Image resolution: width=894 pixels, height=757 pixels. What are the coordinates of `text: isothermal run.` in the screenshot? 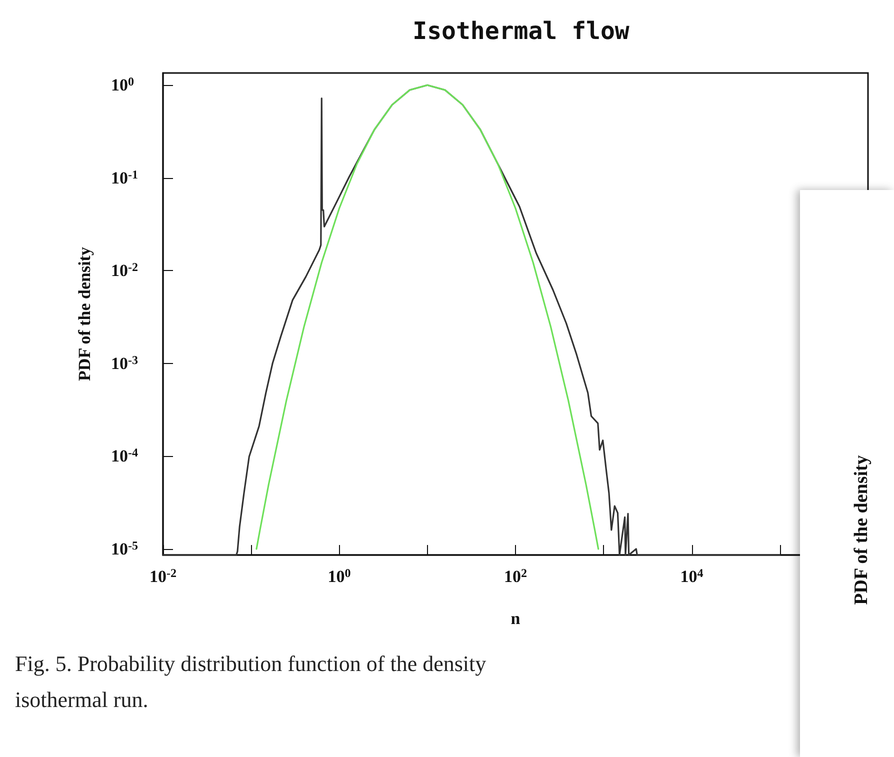 It's located at (82, 700).